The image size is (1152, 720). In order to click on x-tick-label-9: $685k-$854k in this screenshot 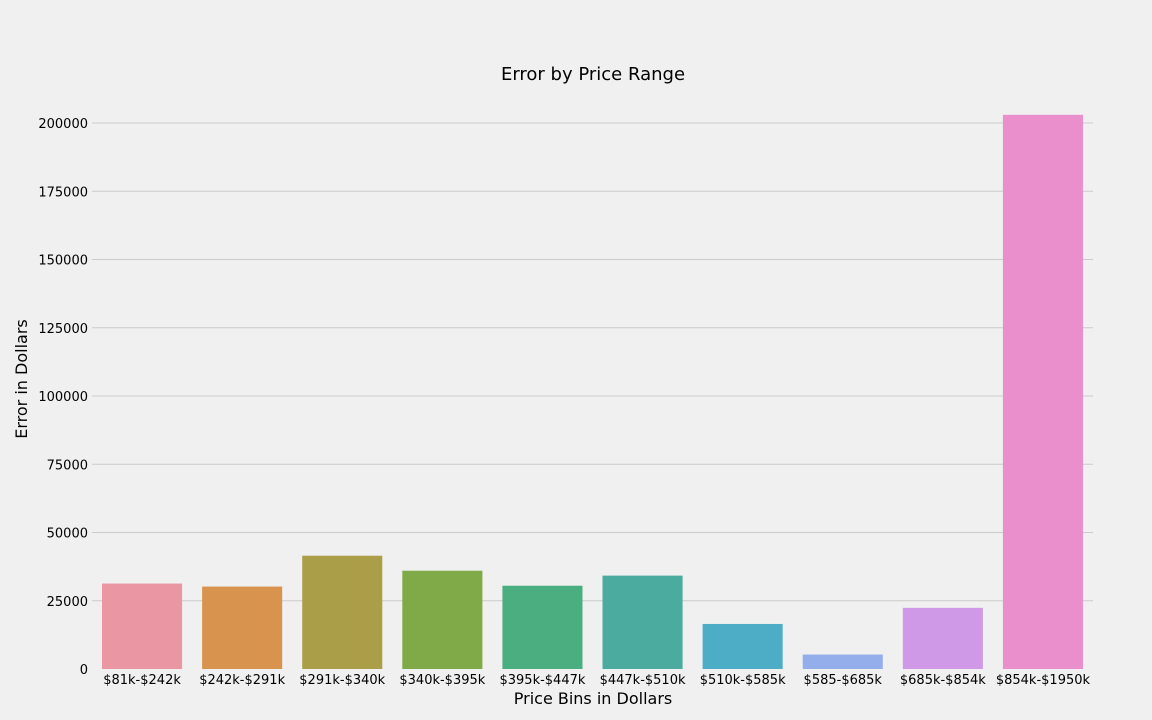, I will do `click(943, 680)`.